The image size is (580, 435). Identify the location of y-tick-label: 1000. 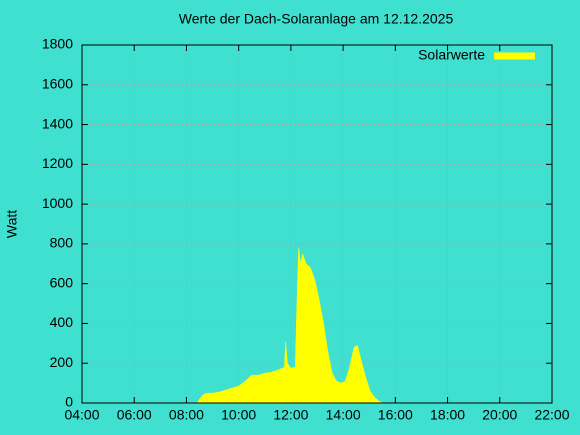
(57, 203).